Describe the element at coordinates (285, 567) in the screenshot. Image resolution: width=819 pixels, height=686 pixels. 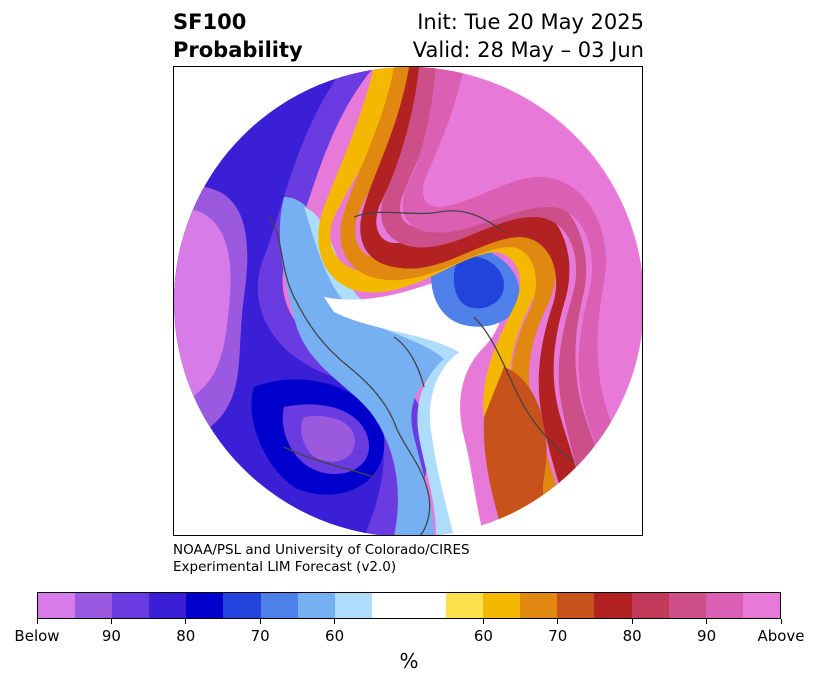
I see `credit-line-2: Experimental LIM Forecast (v2.0)` at that location.